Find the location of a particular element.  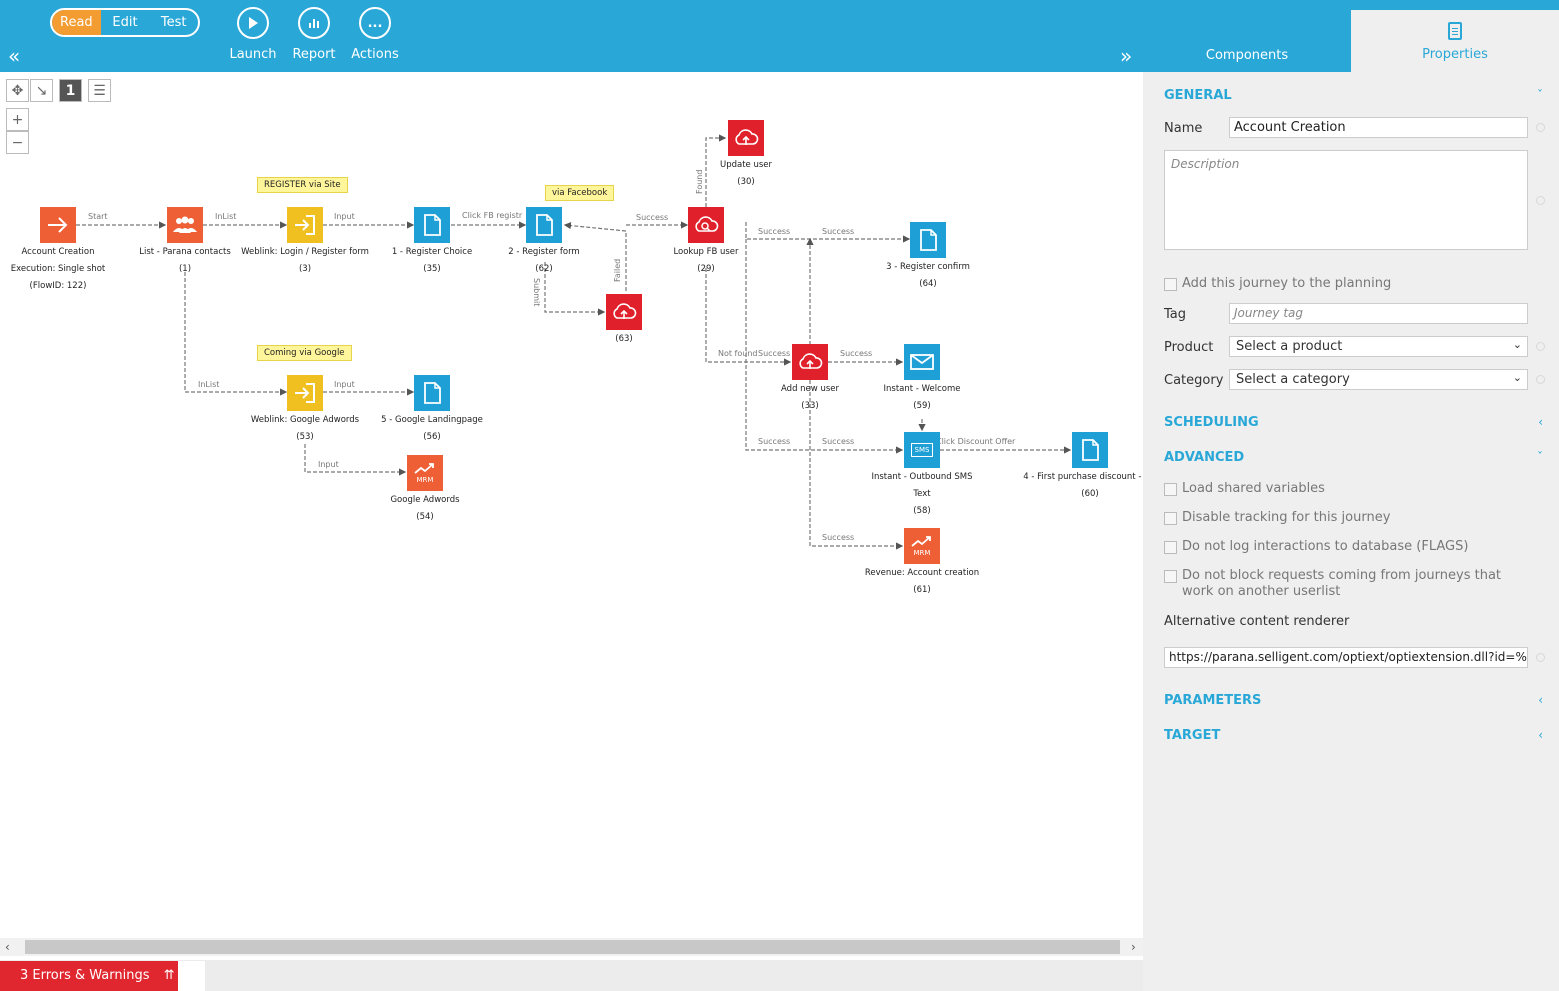

section-parameters: PARAMETERS is located at coordinates (1213, 700).